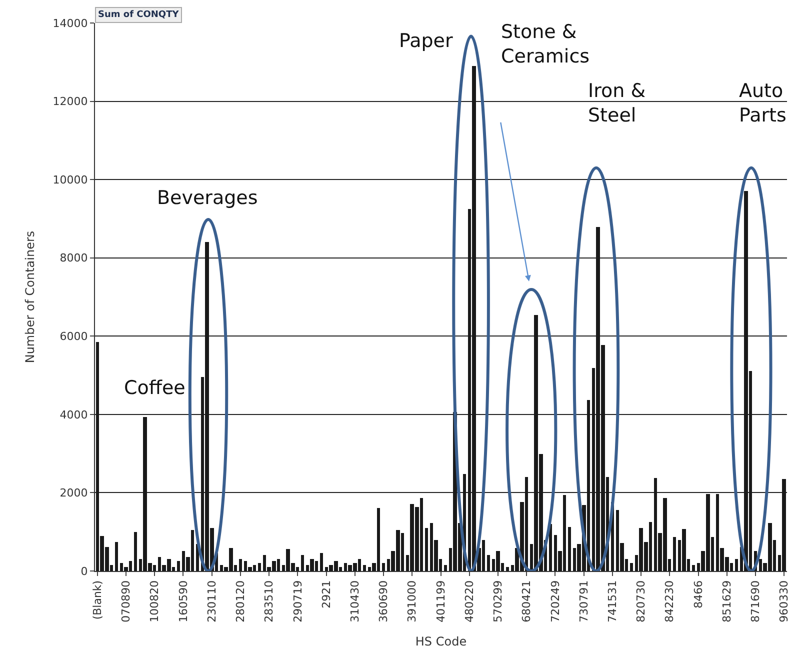 The image size is (803, 663). Describe the element at coordinates (555, 601) in the screenshot. I see `x-tick-label: 720249` at that location.